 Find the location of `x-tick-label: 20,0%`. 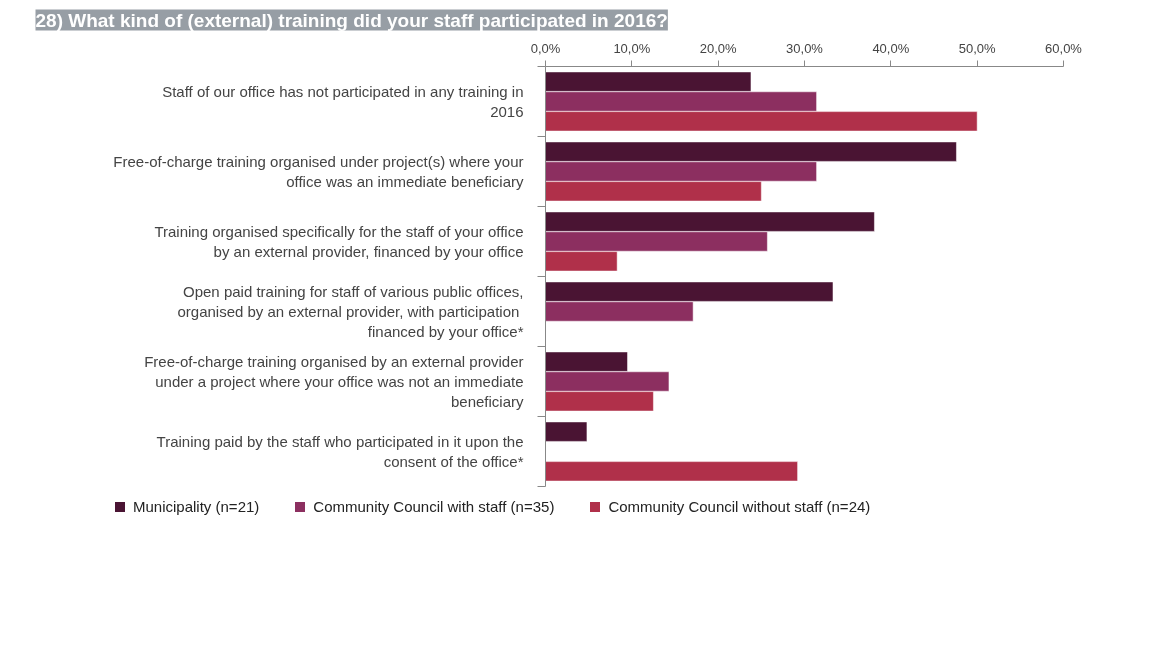

x-tick-label: 20,0% is located at coordinates (718, 48).